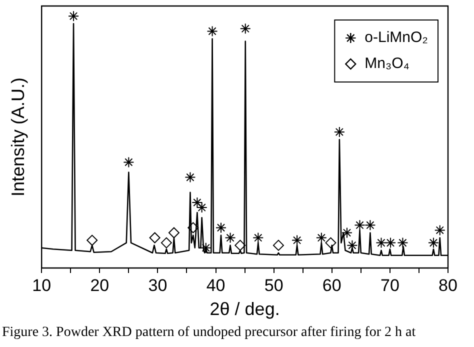 The image size is (474, 347). What do you see at coordinates (448, 285) in the screenshot?
I see `x-tick-label: 80` at bounding box center [448, 285].